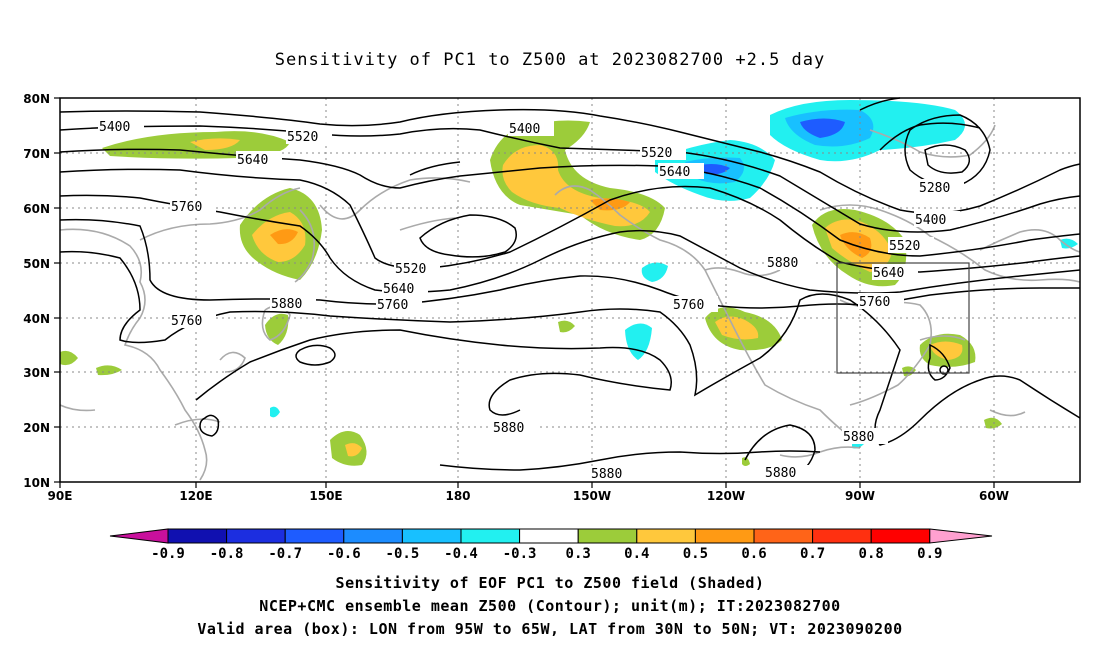 This screenshot has height=650, width=1100. Describe the element at coordinates (592, 496) in the screenshot. I see `lon-label: 150W` at that location.